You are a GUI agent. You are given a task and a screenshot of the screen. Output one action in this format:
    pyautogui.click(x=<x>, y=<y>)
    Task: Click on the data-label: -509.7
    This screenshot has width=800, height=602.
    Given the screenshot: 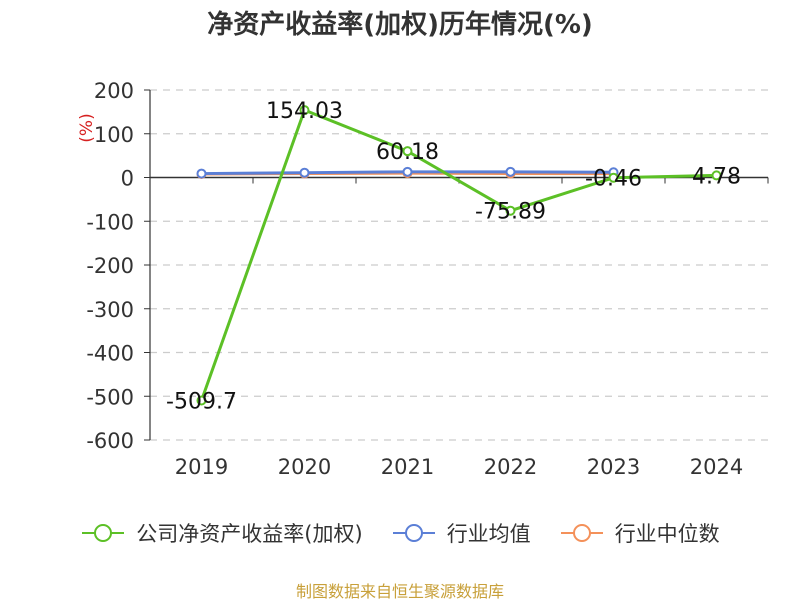 What is the action you would take?
    pyautogui.click(x=201, y=401)
    